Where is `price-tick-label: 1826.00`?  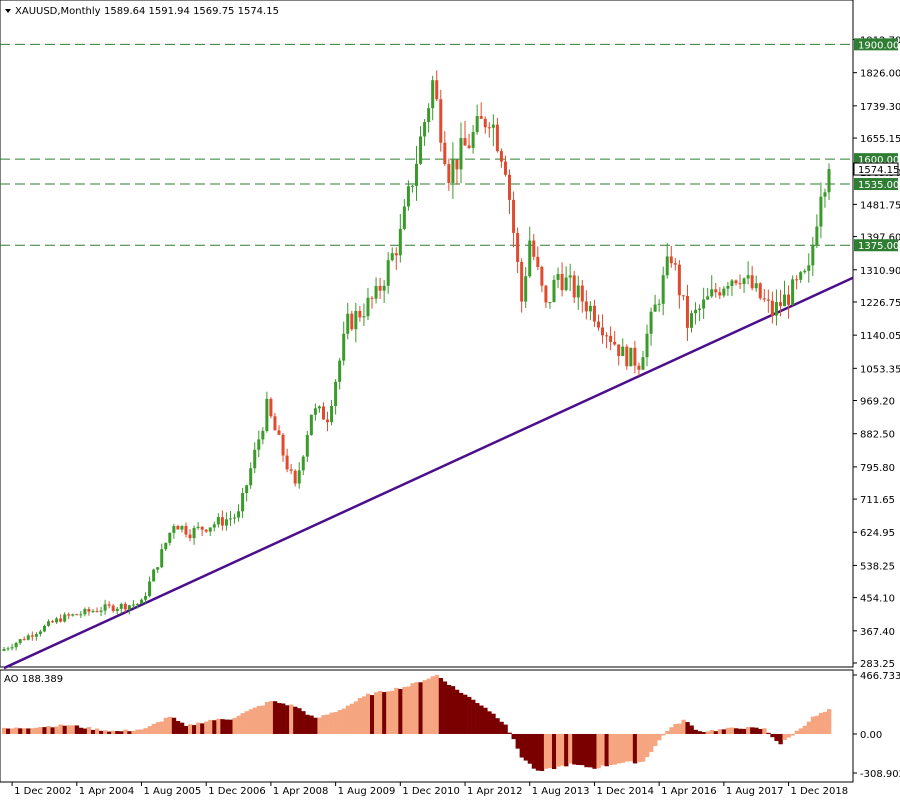 price-tick-label: 1826.00 is located at coordinates (880, 74).